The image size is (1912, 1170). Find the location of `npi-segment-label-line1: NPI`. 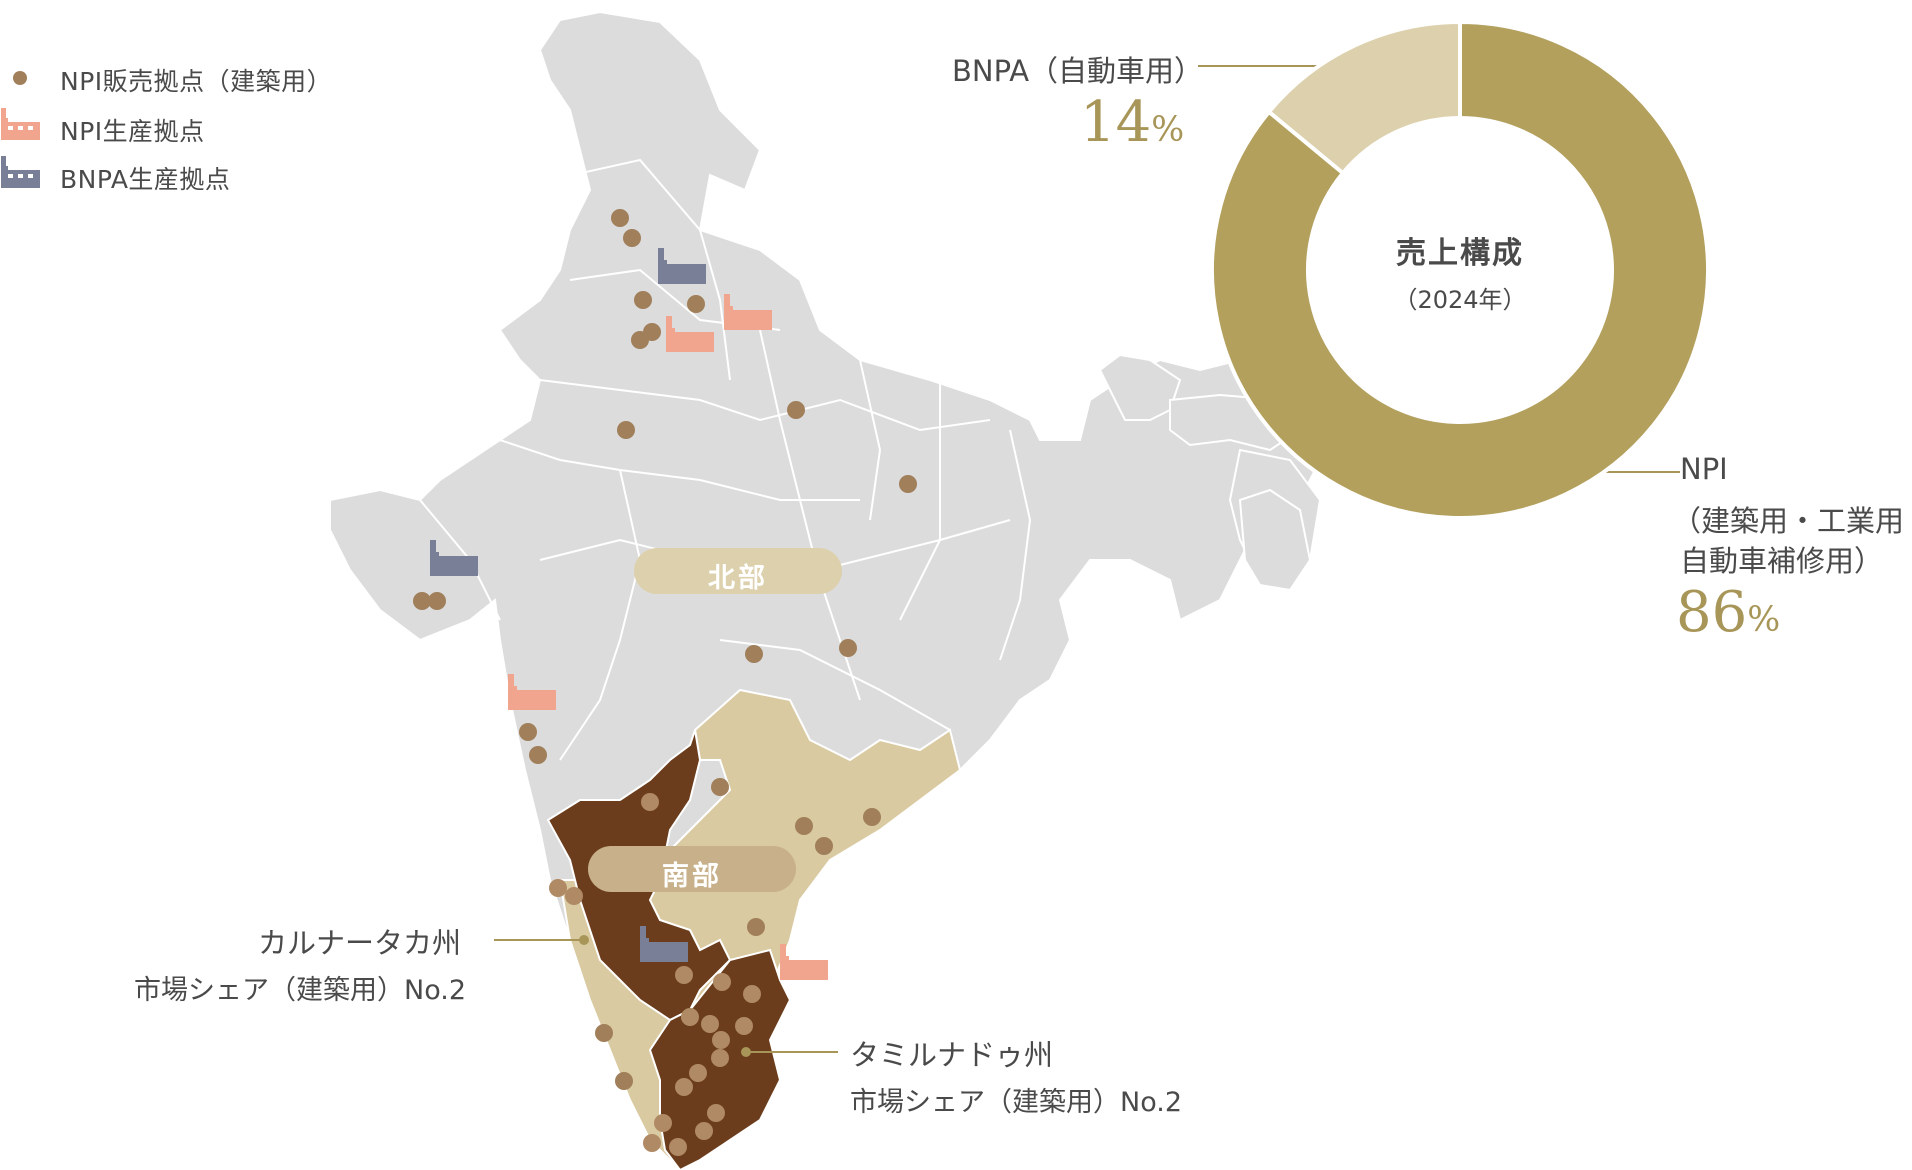

npi-segment-label-line1: NPI is located at coordinates (1704, 469).